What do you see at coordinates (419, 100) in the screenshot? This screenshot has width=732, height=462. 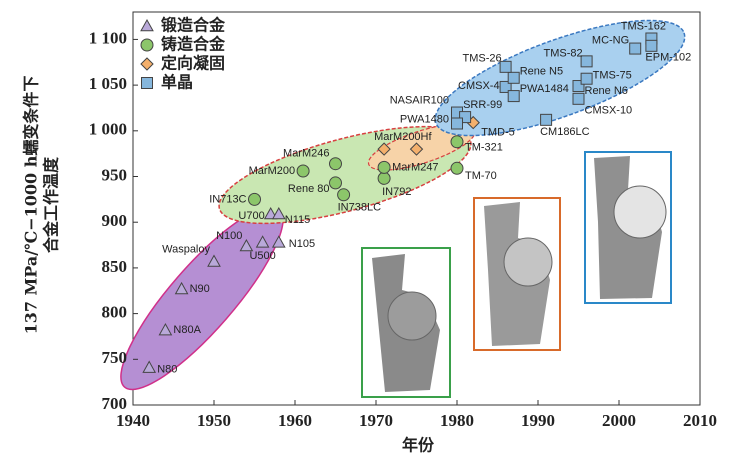 I see `point-label: NASAIR100` at bounding box center [419, 100].